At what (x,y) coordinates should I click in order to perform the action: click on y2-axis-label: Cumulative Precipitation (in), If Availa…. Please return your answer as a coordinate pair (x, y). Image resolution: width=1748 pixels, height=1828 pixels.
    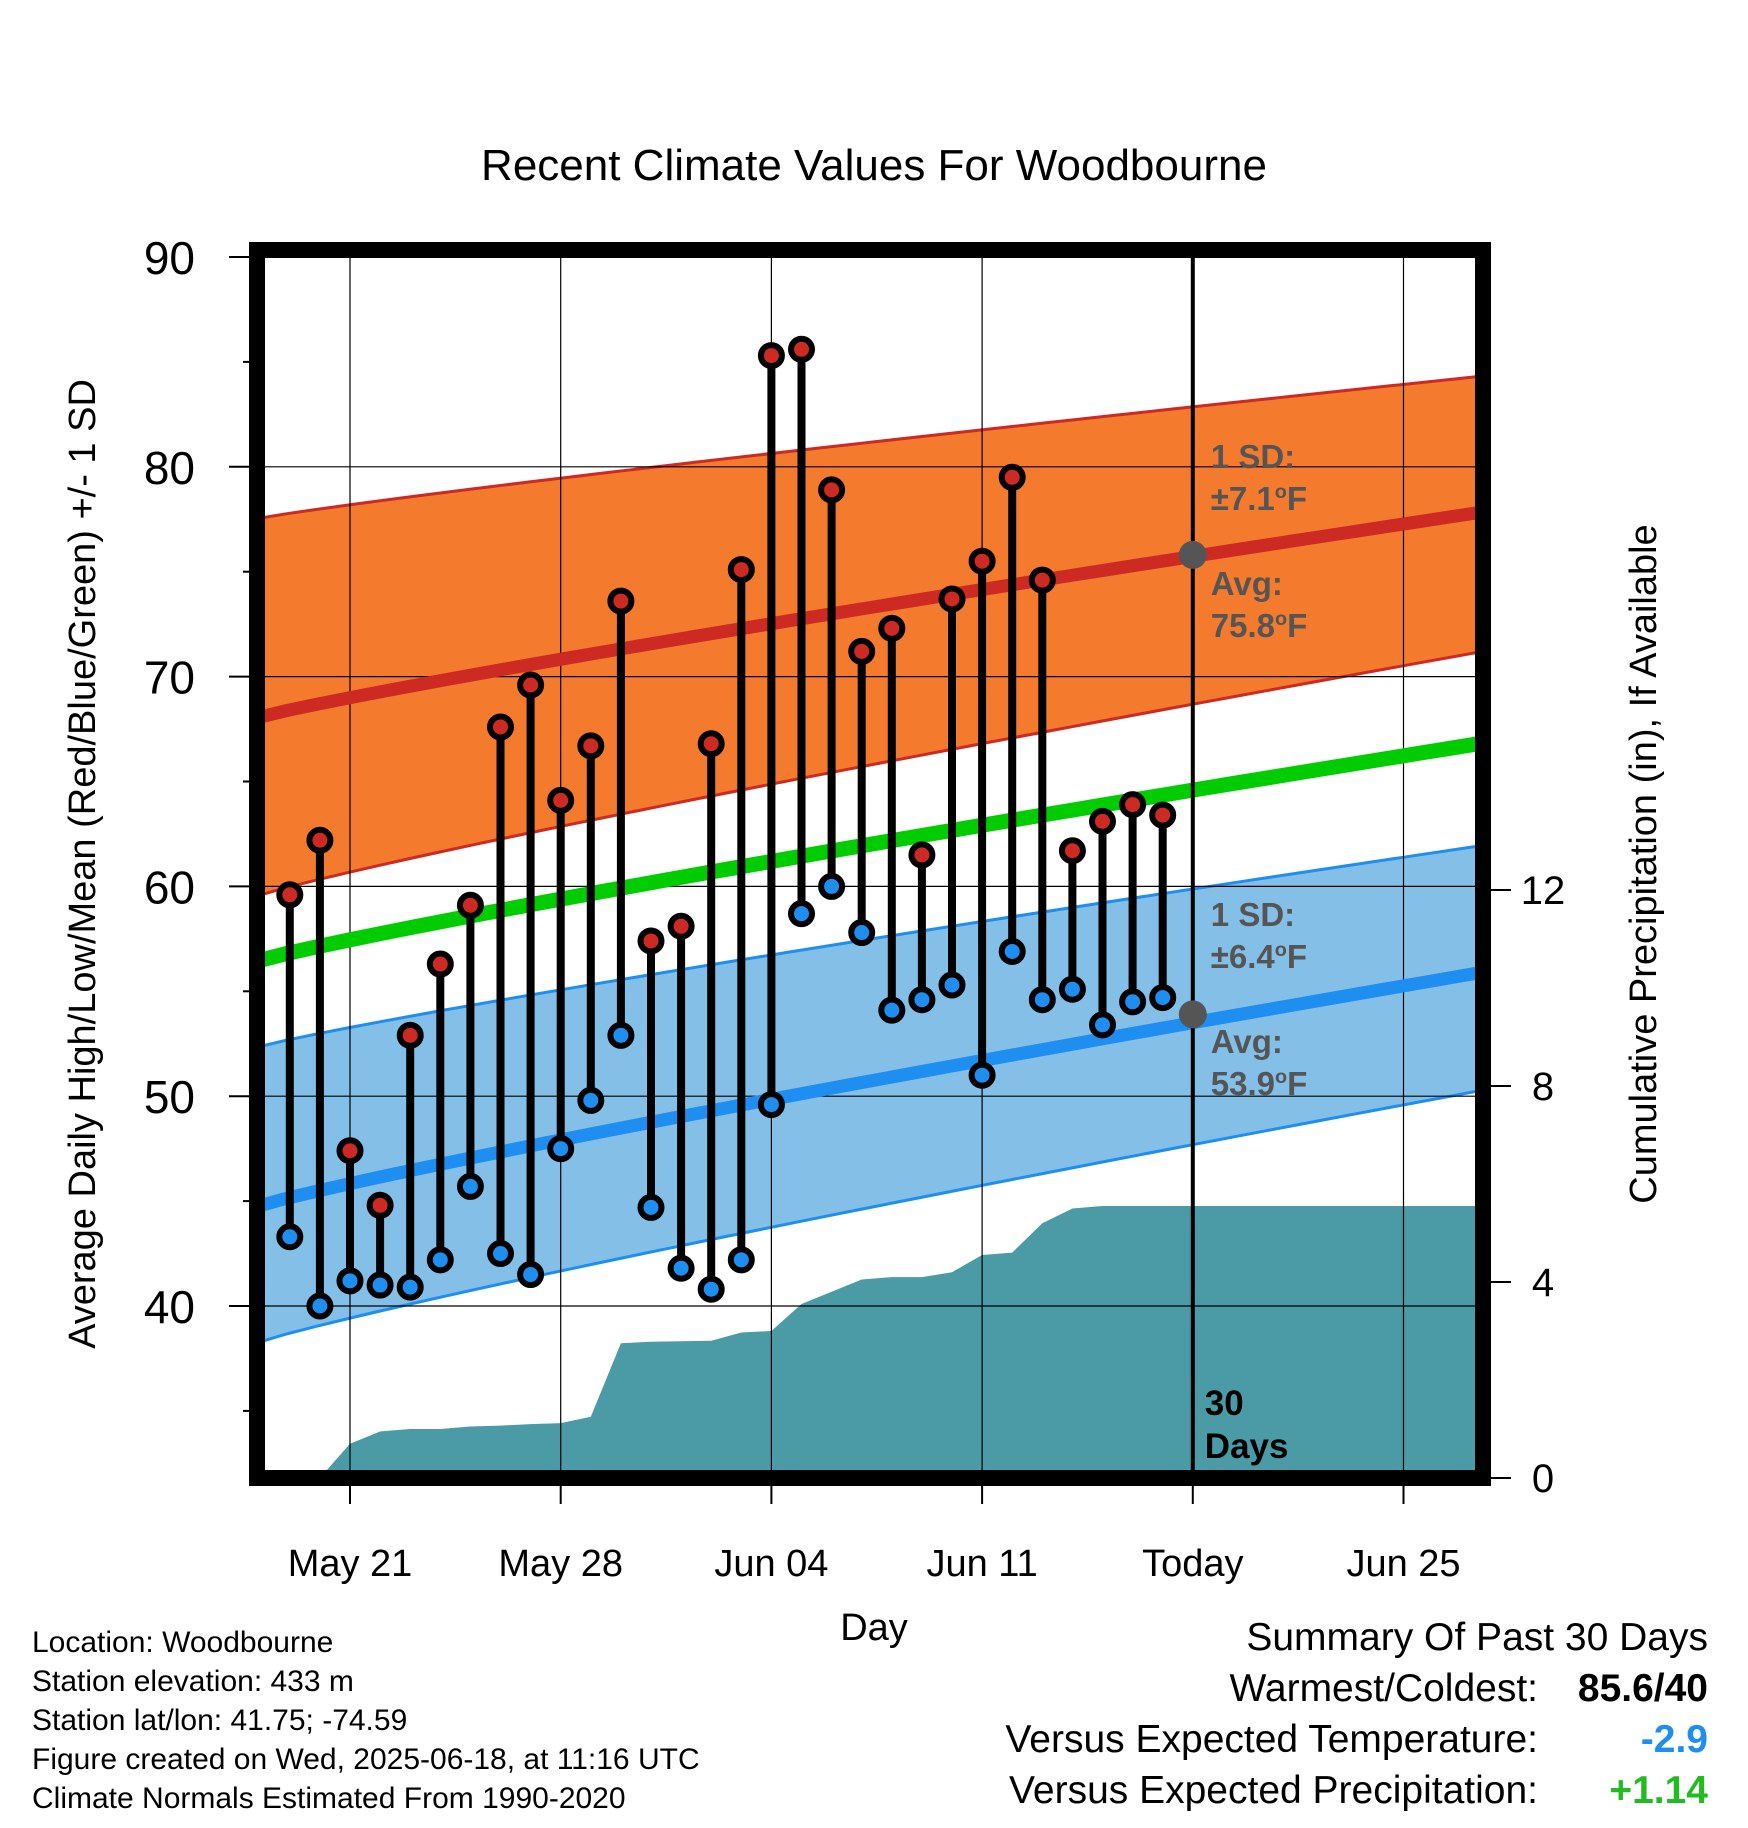
    Looking at the image, I should click on (1644, 863).